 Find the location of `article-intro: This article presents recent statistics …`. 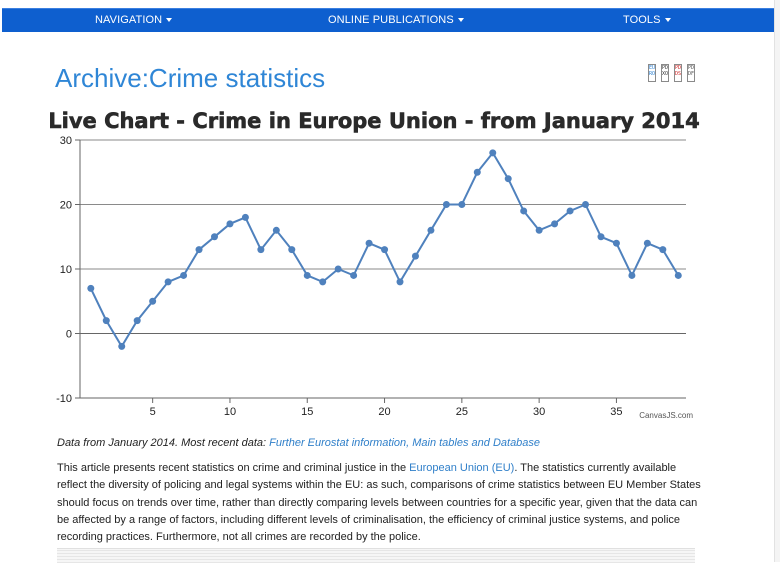

article-intro: This article presents recent statistics … is located at coordinates (379, 503).